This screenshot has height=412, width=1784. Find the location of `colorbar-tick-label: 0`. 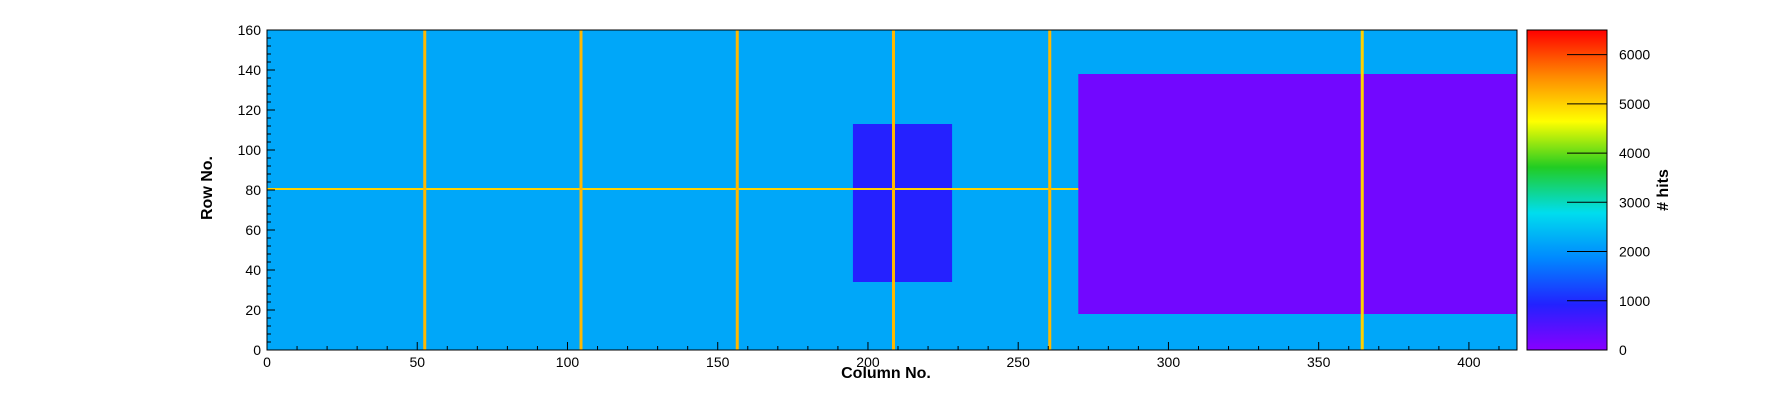

colorbar-tick-label: 0 is located at coordinates (1623, 350).